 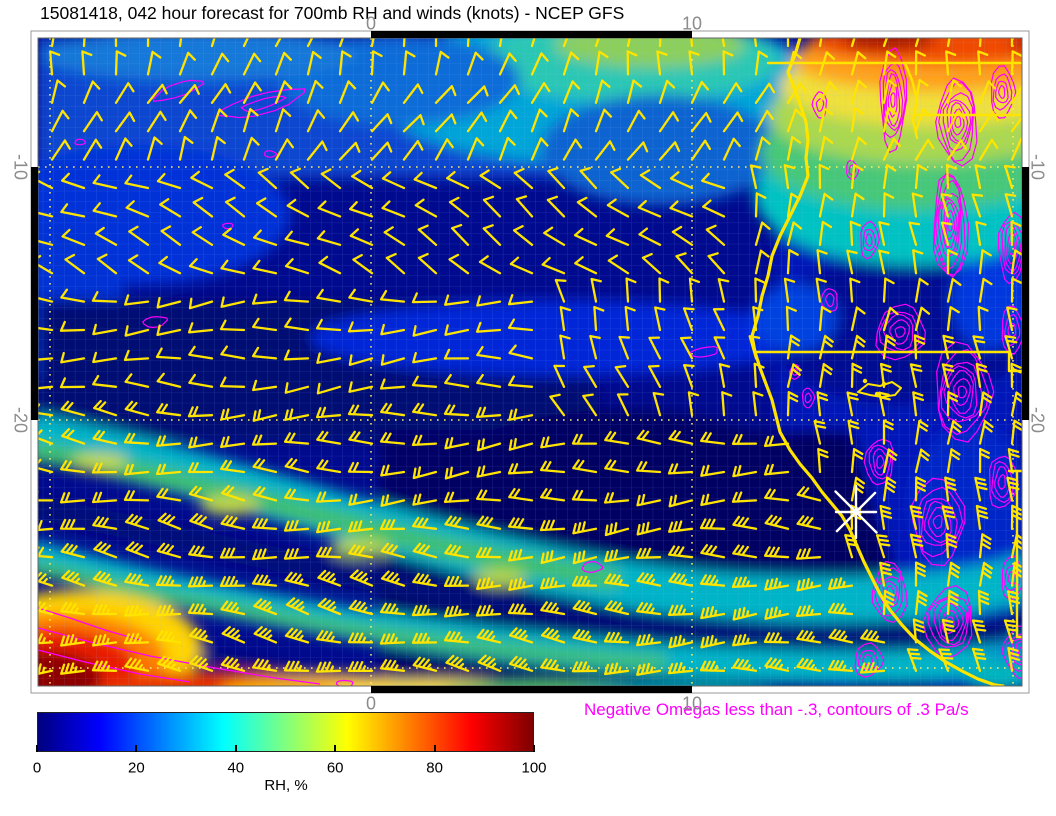 I want to click on etosha-pan-outline, so click(x=879, y=389).